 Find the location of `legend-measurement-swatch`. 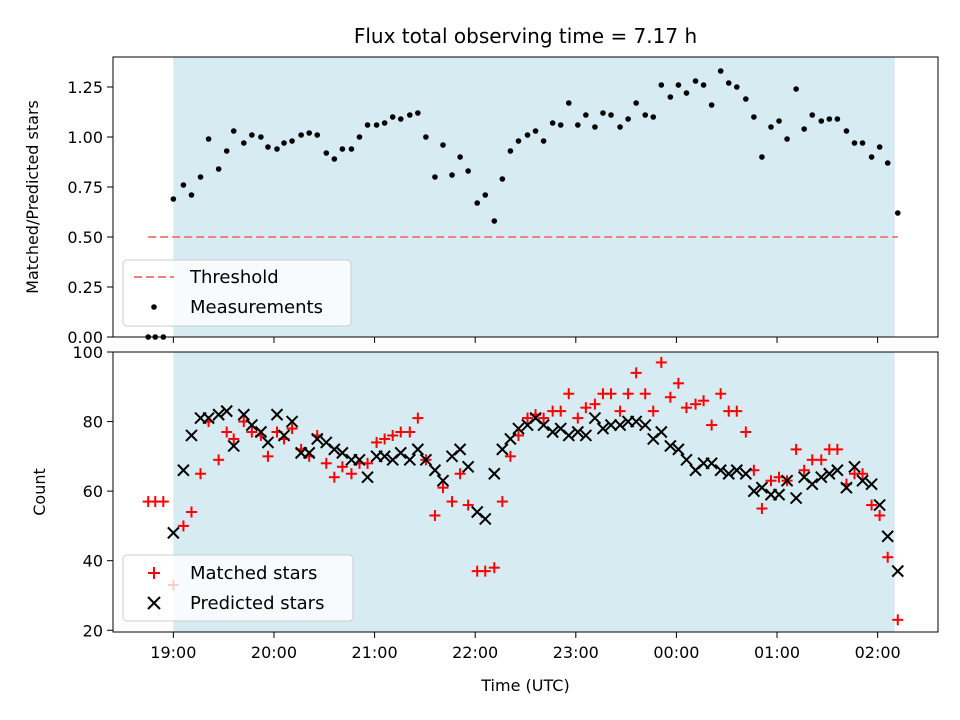

legend-measurement-swatch is located at coordinates (154, 307).